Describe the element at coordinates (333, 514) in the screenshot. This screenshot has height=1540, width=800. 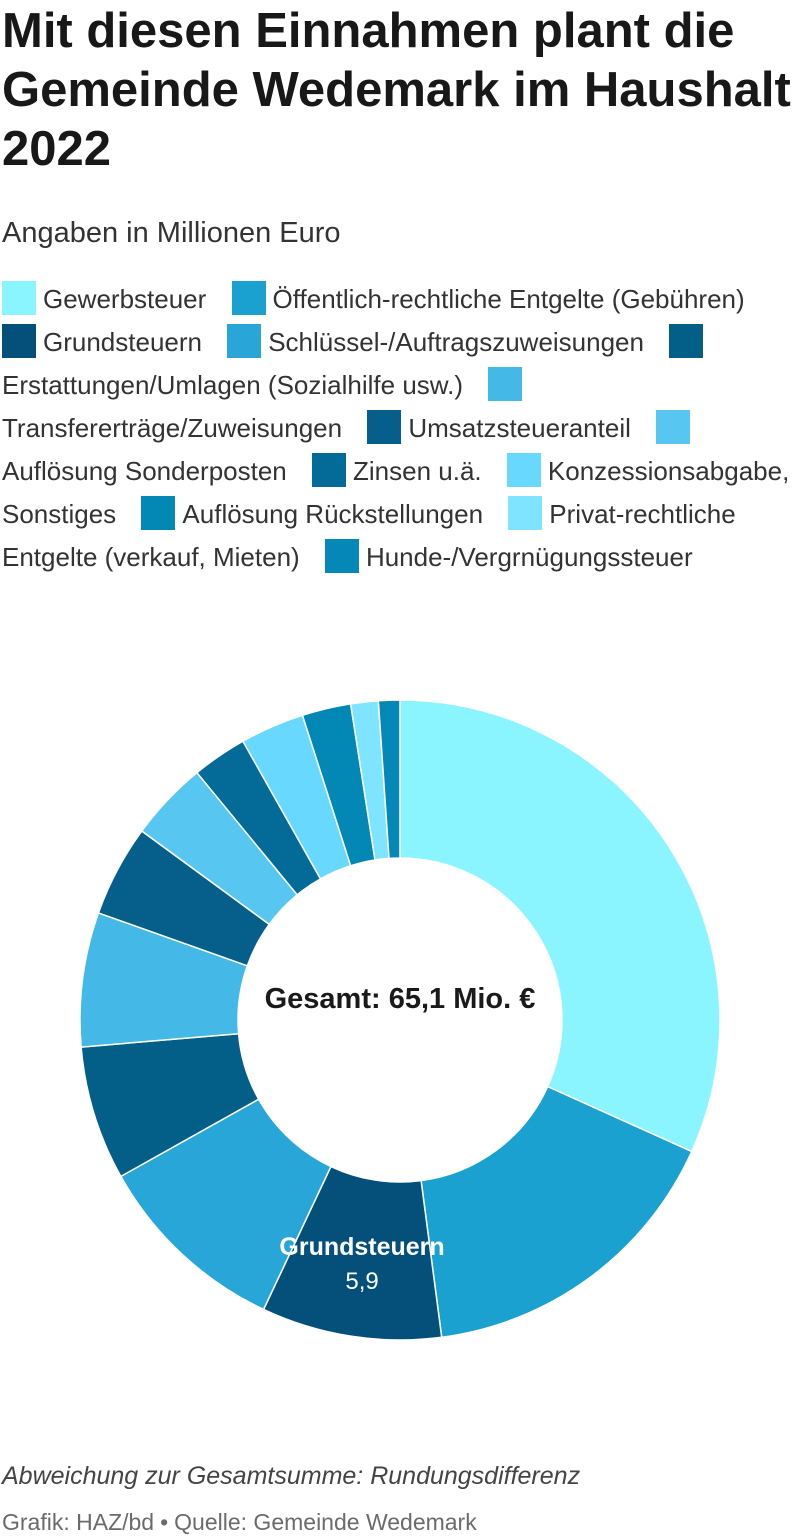
I see `legend-label: Auflösung Rückstellungen` at that location.